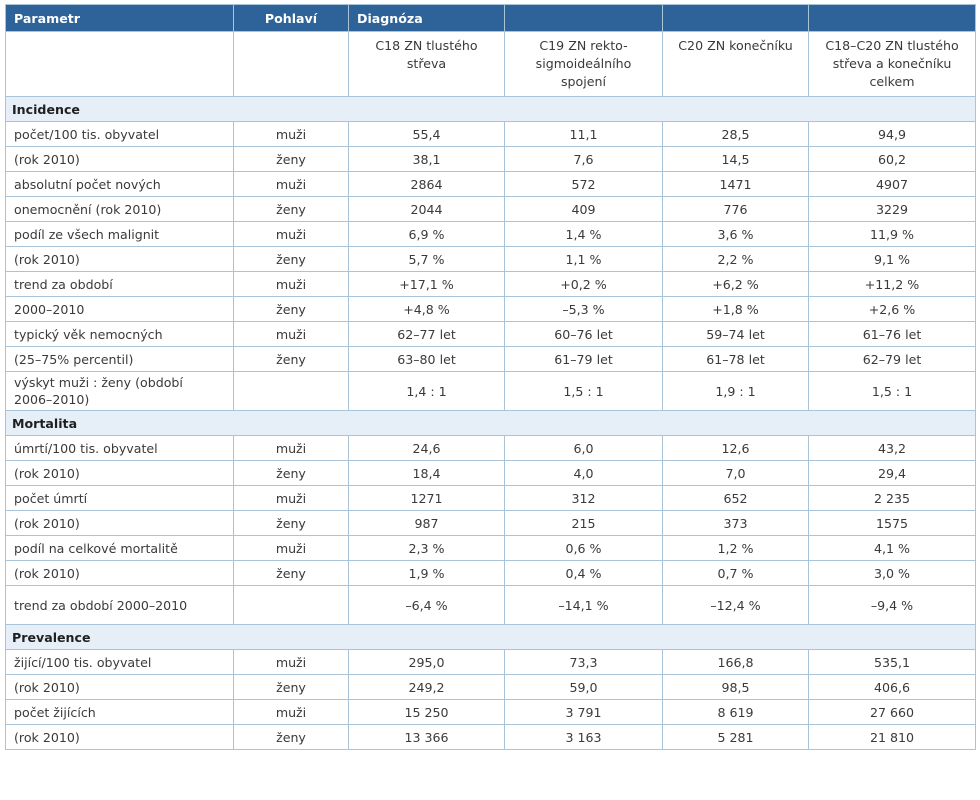 The image size is (980, 800). Describe the element at coordinates (291, 605) in the screenshot. I see `sex-cell` at that location.